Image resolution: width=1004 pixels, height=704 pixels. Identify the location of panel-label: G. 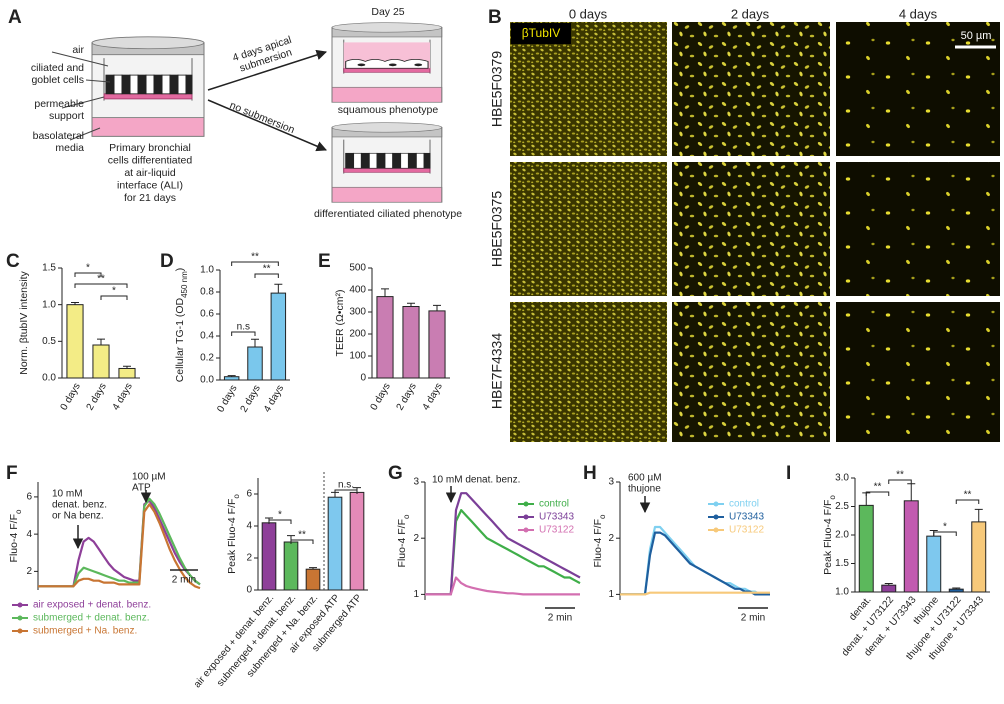
(395, 473).